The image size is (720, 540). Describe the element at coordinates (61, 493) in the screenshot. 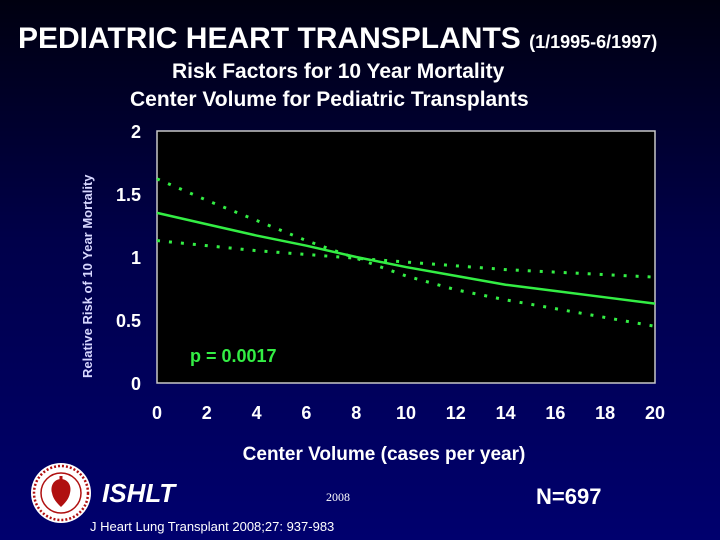

I see `ishlt-logo-icon` at that location.